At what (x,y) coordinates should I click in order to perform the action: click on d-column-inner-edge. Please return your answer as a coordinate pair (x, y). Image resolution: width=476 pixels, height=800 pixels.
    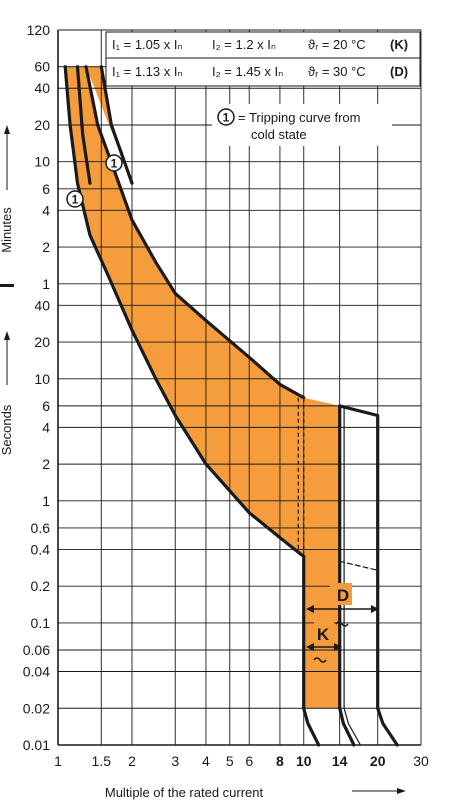
    Looking at the image, I should click on (352, 575).